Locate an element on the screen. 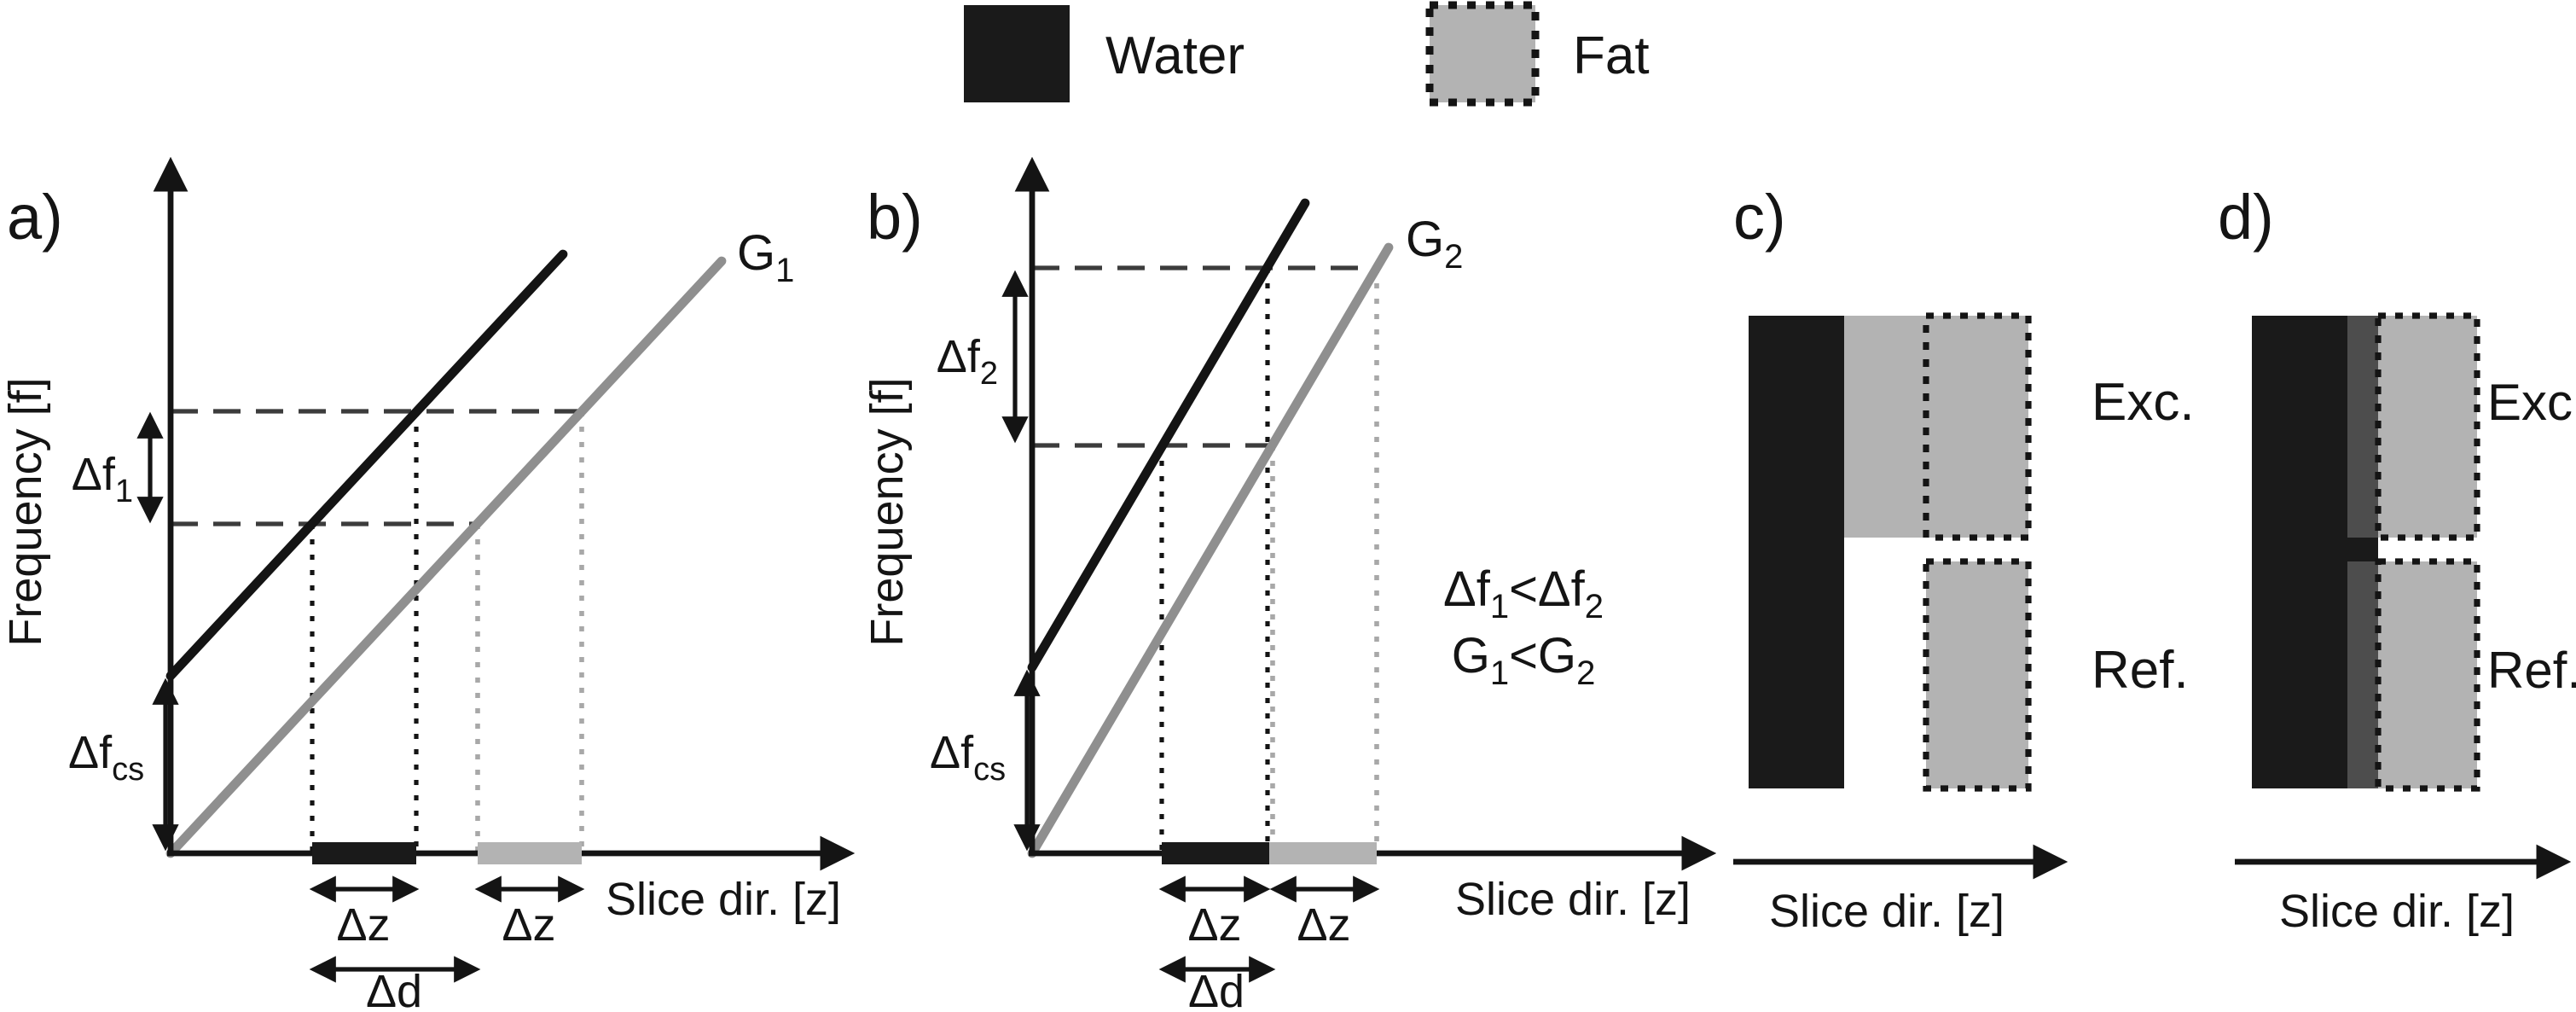 This screenshot has width=2576, height=1012. panel-a-delta-f-cs-label: Δfcs is located at coordinates (106, 757).